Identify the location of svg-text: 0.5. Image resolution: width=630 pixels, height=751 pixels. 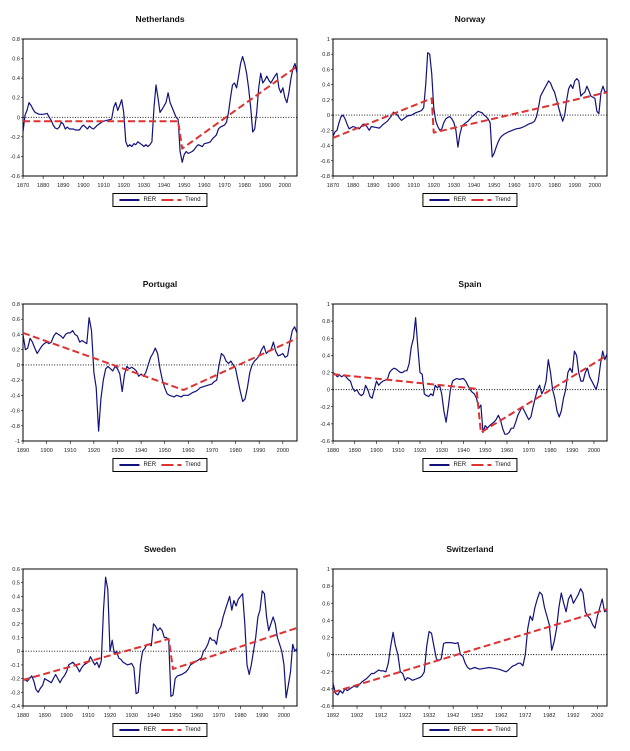
(16, 584).